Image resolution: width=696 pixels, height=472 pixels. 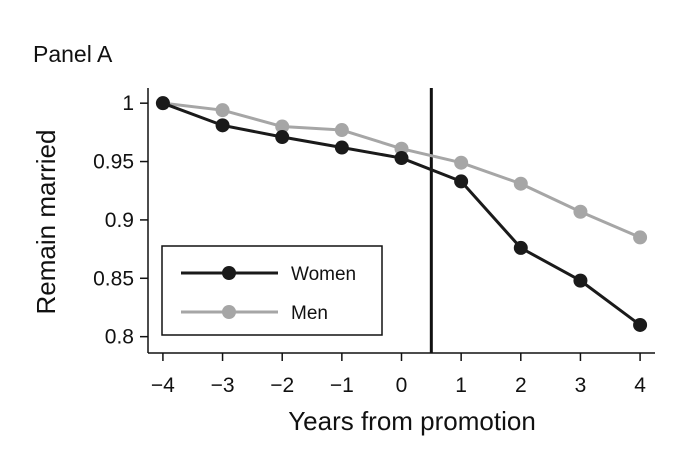 I want to click on legend-box, so click(x=272, y=290).